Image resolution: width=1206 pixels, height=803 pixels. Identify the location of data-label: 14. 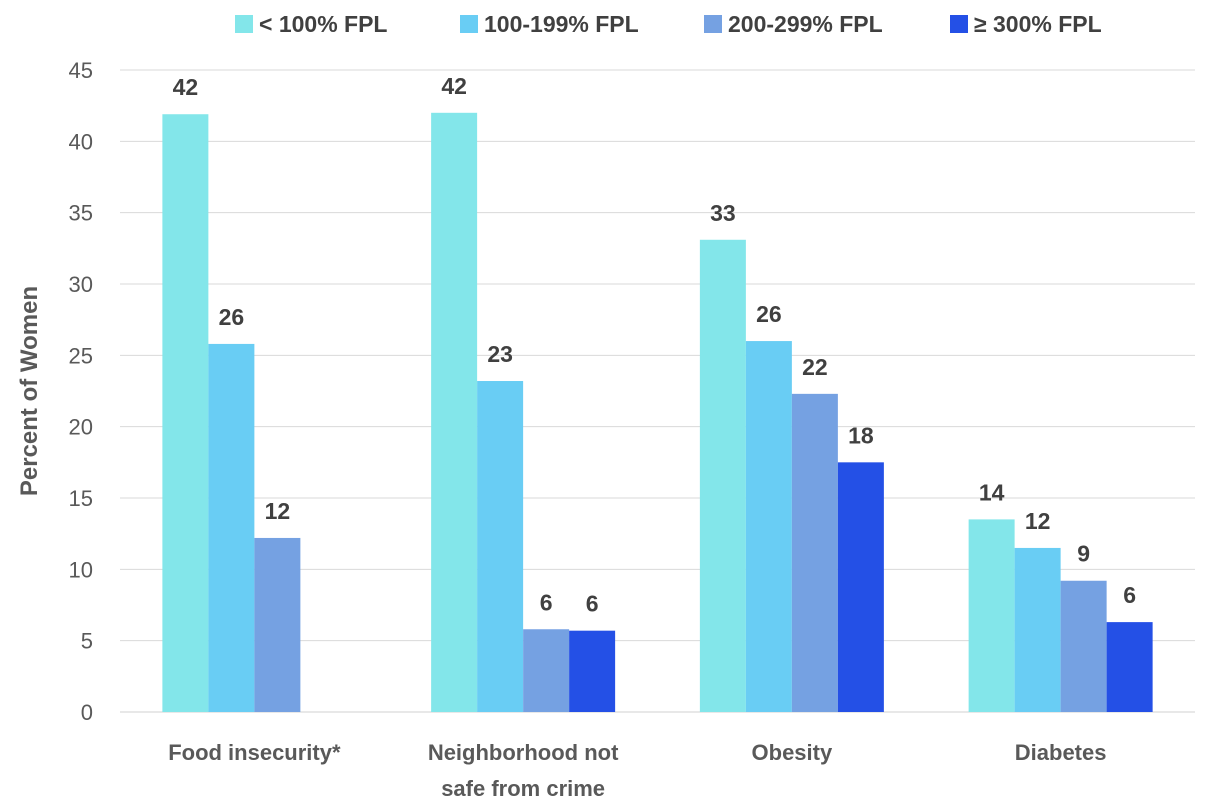
(992, 492).